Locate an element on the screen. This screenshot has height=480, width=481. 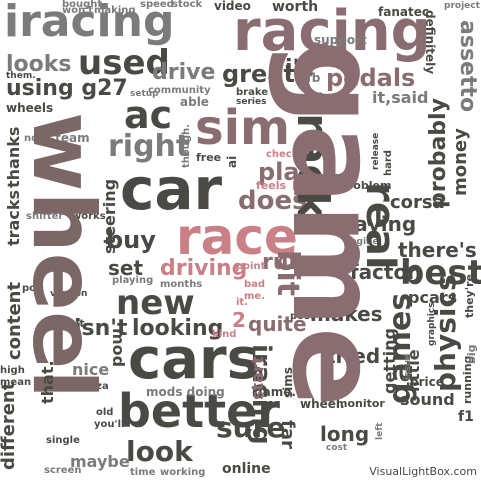
word-play: play is located at coordinates (286, 172).